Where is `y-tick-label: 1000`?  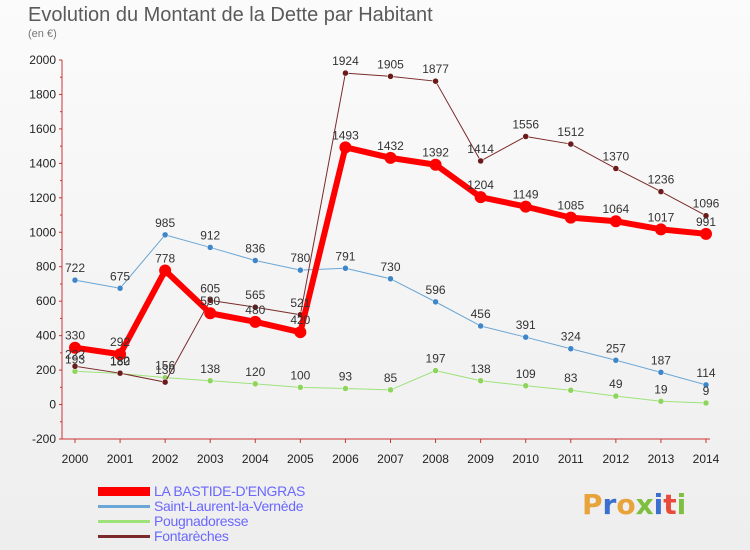
y-tick-label: 1000 is located at coordinates (42, 232).